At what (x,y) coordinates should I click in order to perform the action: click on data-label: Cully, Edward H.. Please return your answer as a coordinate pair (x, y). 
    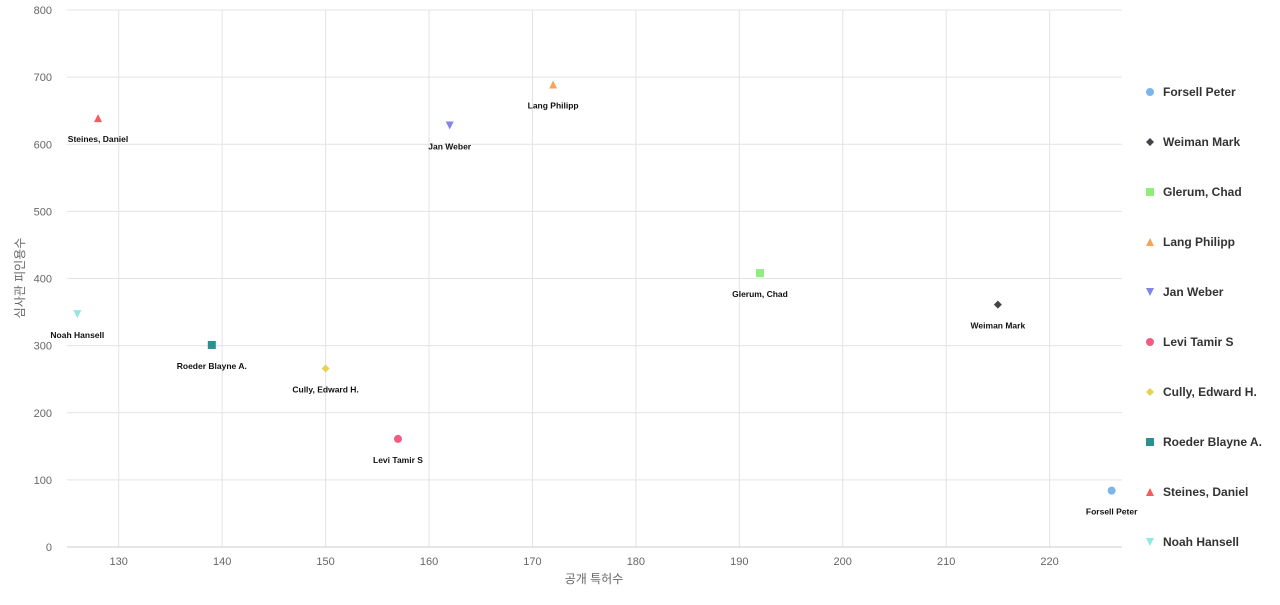
    Looking at the image, I should click on (325, 389).